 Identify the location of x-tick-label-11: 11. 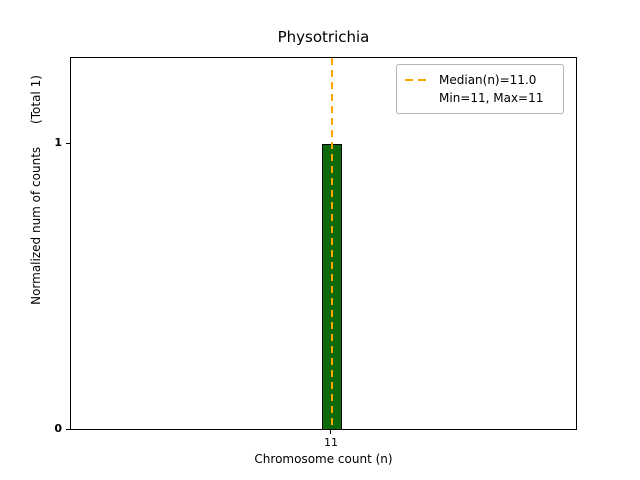
(331, 442).